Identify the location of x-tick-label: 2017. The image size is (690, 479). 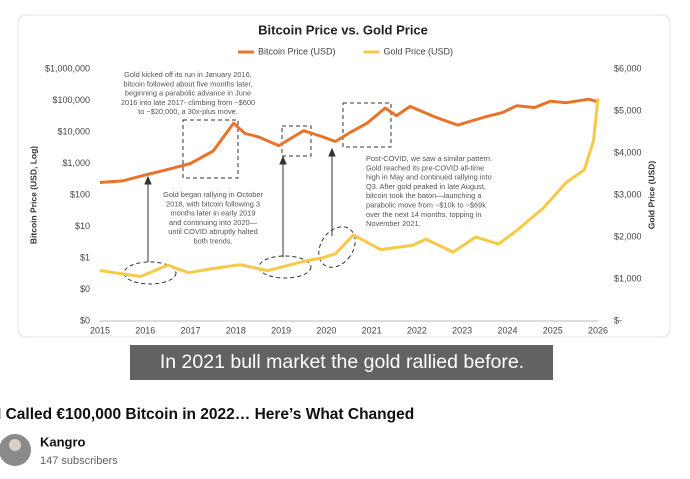
(191, 330).